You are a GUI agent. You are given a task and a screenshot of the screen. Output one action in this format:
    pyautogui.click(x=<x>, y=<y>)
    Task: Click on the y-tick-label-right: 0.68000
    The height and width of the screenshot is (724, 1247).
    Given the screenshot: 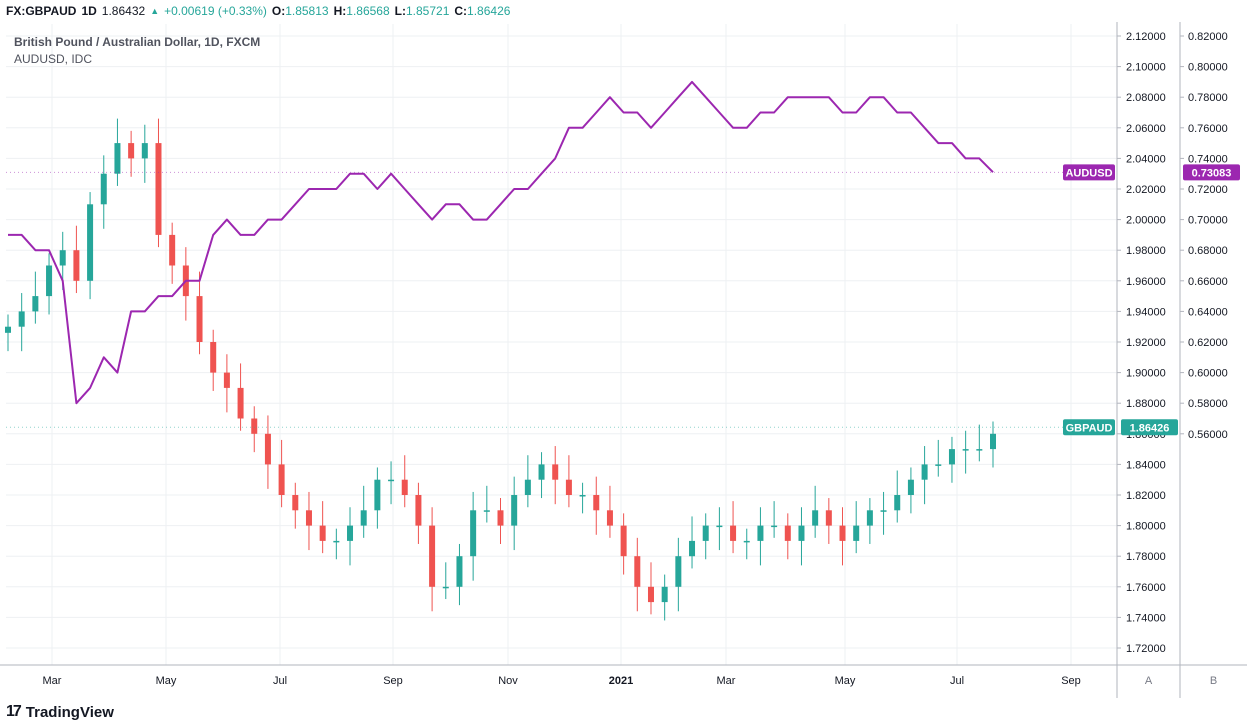 What is the action you would take?
    pyautogui.click(x=1208, y=251)
    